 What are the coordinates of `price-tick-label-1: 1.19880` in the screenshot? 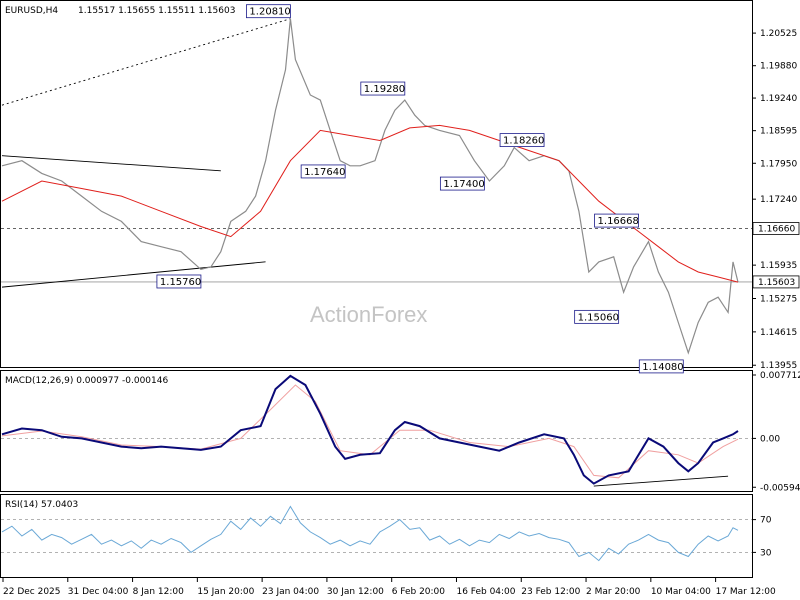 It's located at (778, 67).